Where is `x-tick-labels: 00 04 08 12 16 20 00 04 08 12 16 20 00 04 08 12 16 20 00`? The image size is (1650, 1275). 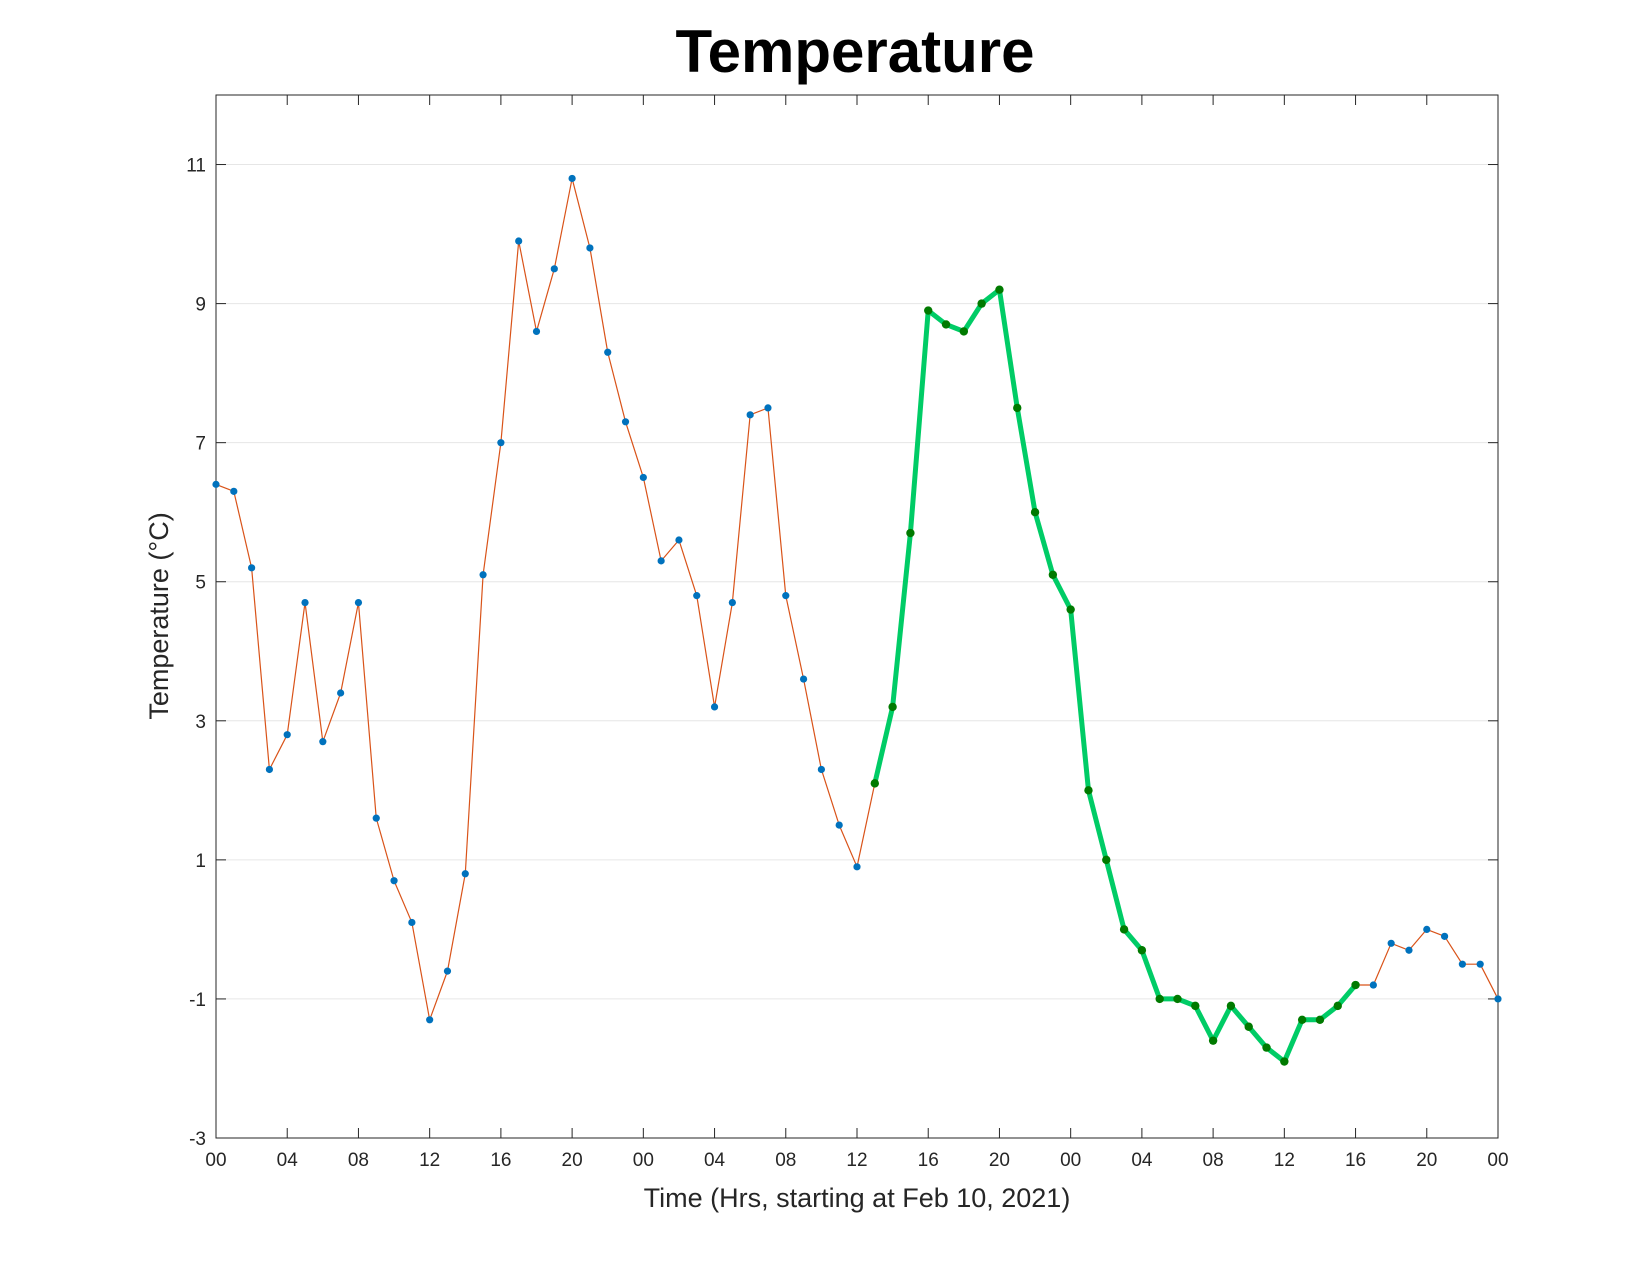 x-tick-labels: 00 04 08 12 16 20 00 04 08 12 16 20 00 04 08 12 16 20 00 is located at coordinates (856, 1160).